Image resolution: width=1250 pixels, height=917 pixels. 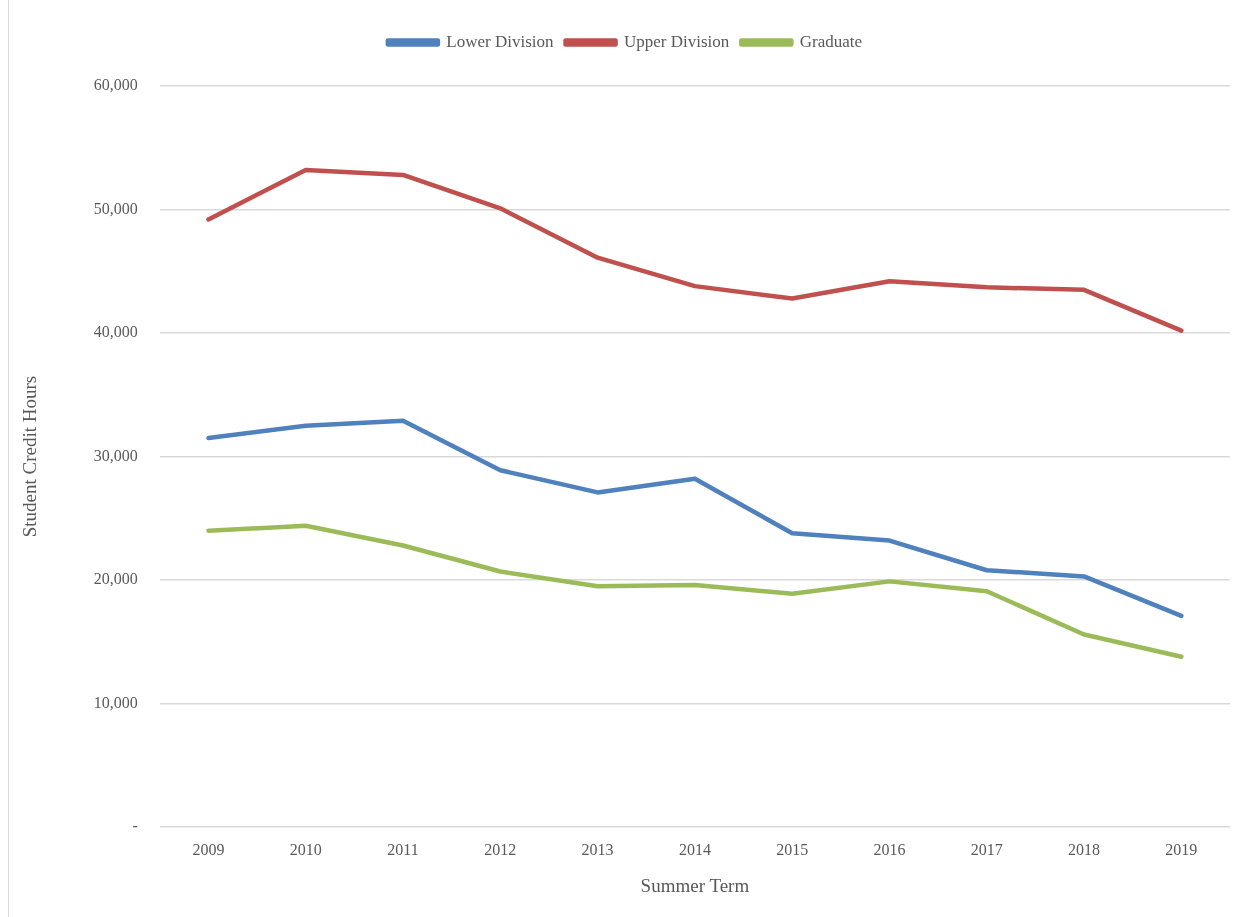 I want to click on x-axis-title: Summer Term, so click(x=695, y=885).